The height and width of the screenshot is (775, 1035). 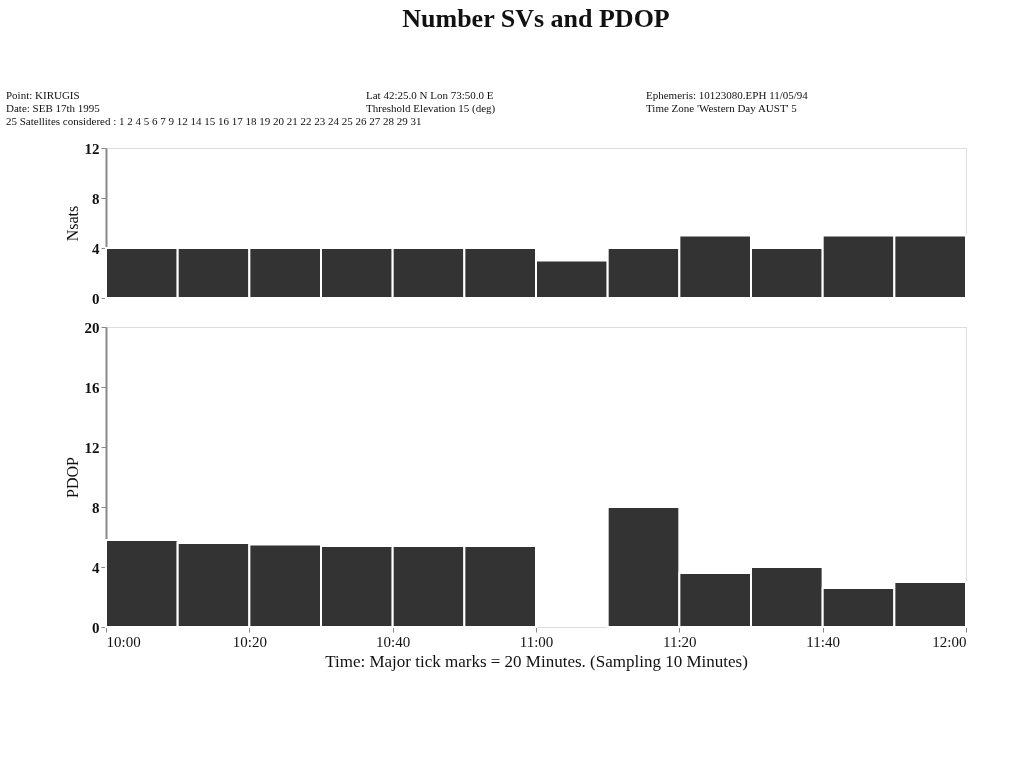 What do you see at coordinates (393, 641) in the screenshot?
I see `x-tick-label: 10:40` at bounding box center [393, 641].